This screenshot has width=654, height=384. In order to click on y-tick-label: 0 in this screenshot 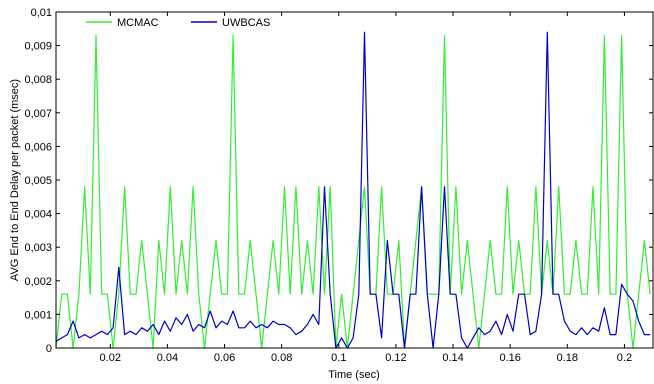, I will do `click(49, 349)`.